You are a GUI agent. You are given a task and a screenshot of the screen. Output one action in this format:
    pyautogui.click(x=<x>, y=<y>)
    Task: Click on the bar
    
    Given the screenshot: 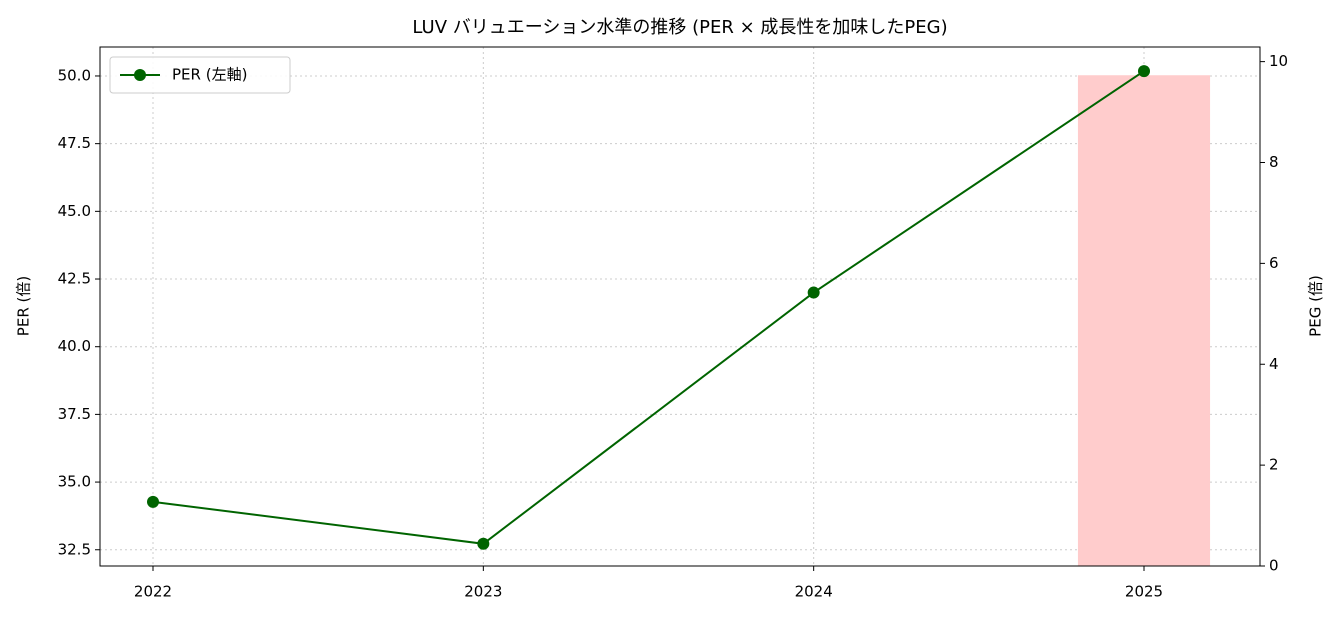 What is the action you would take?
    pyautogui.click(x=1144, y=320)
    